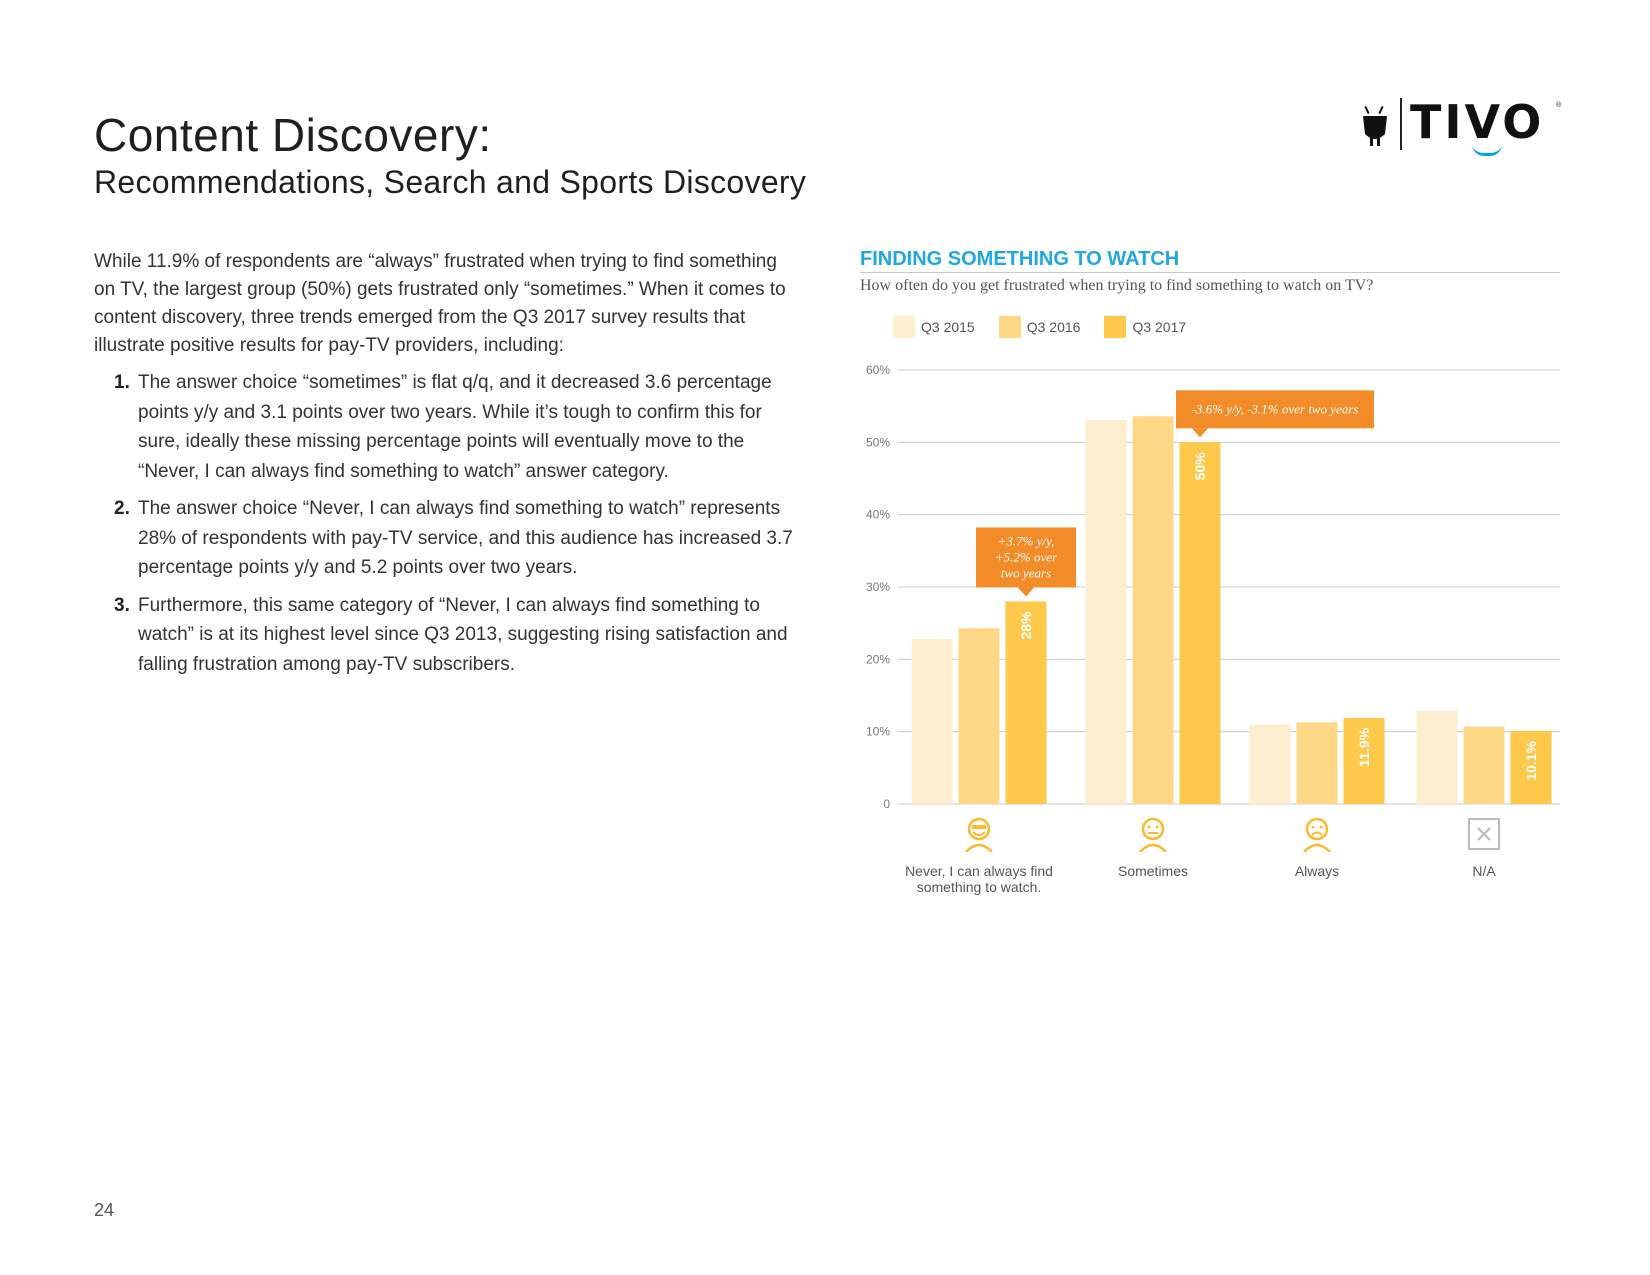  Describe the element at coordinates (1159, 327) in the screenshot. I see `legend-label: Q3 2017` at that location.